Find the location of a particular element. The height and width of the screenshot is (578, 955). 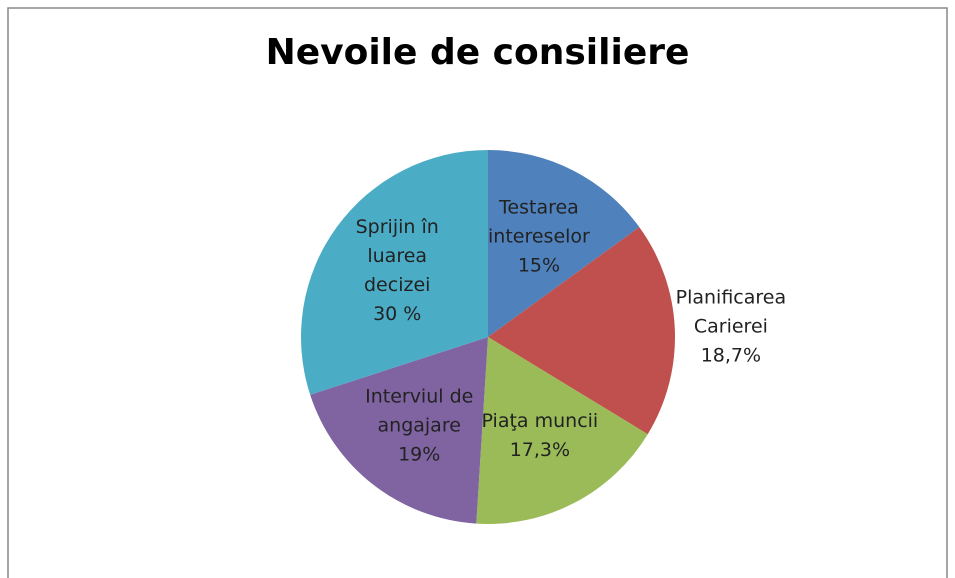

value-label: 17,3% is located at coordinates (540, 450).